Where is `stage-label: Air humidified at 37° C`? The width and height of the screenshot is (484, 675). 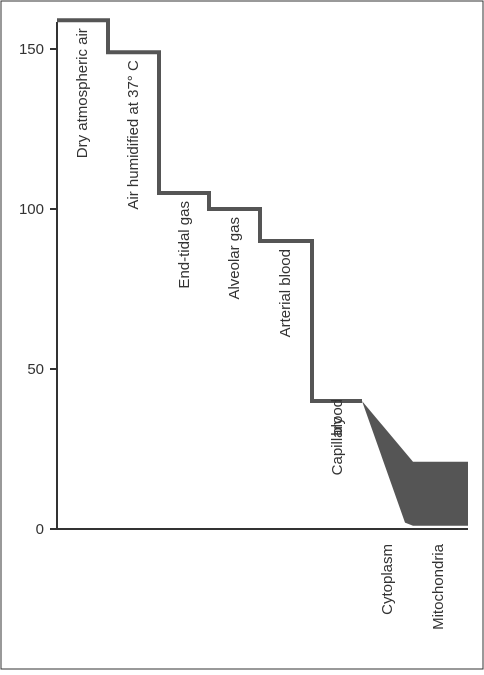 stage-label: Air humidified at 37° C is located at coordinates (133, 135).